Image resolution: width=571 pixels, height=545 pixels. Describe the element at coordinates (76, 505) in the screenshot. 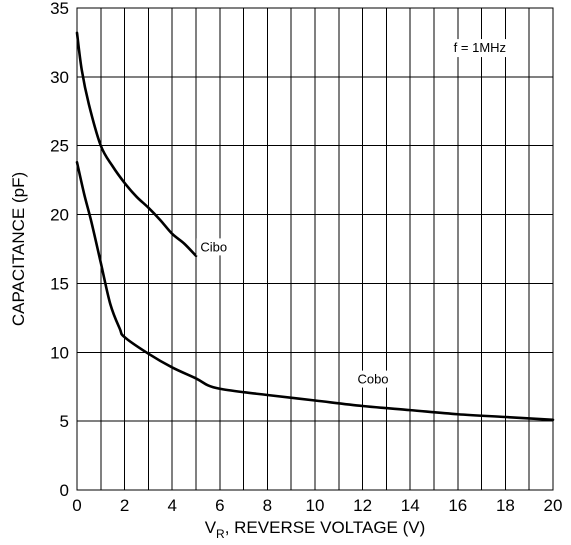

I see `x-tick-label: 0` at that location.